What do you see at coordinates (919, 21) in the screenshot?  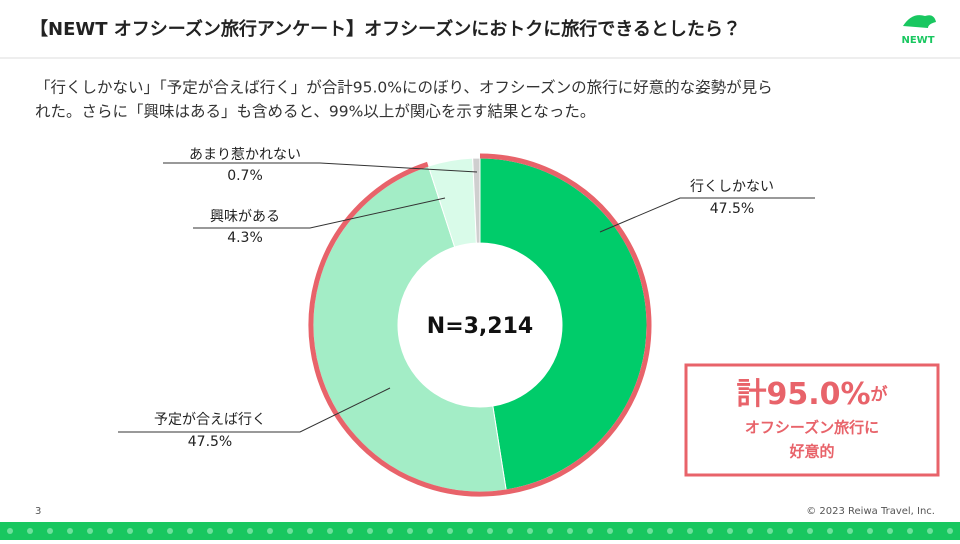 I see `logo-icon` at bounding box center [919, 21].